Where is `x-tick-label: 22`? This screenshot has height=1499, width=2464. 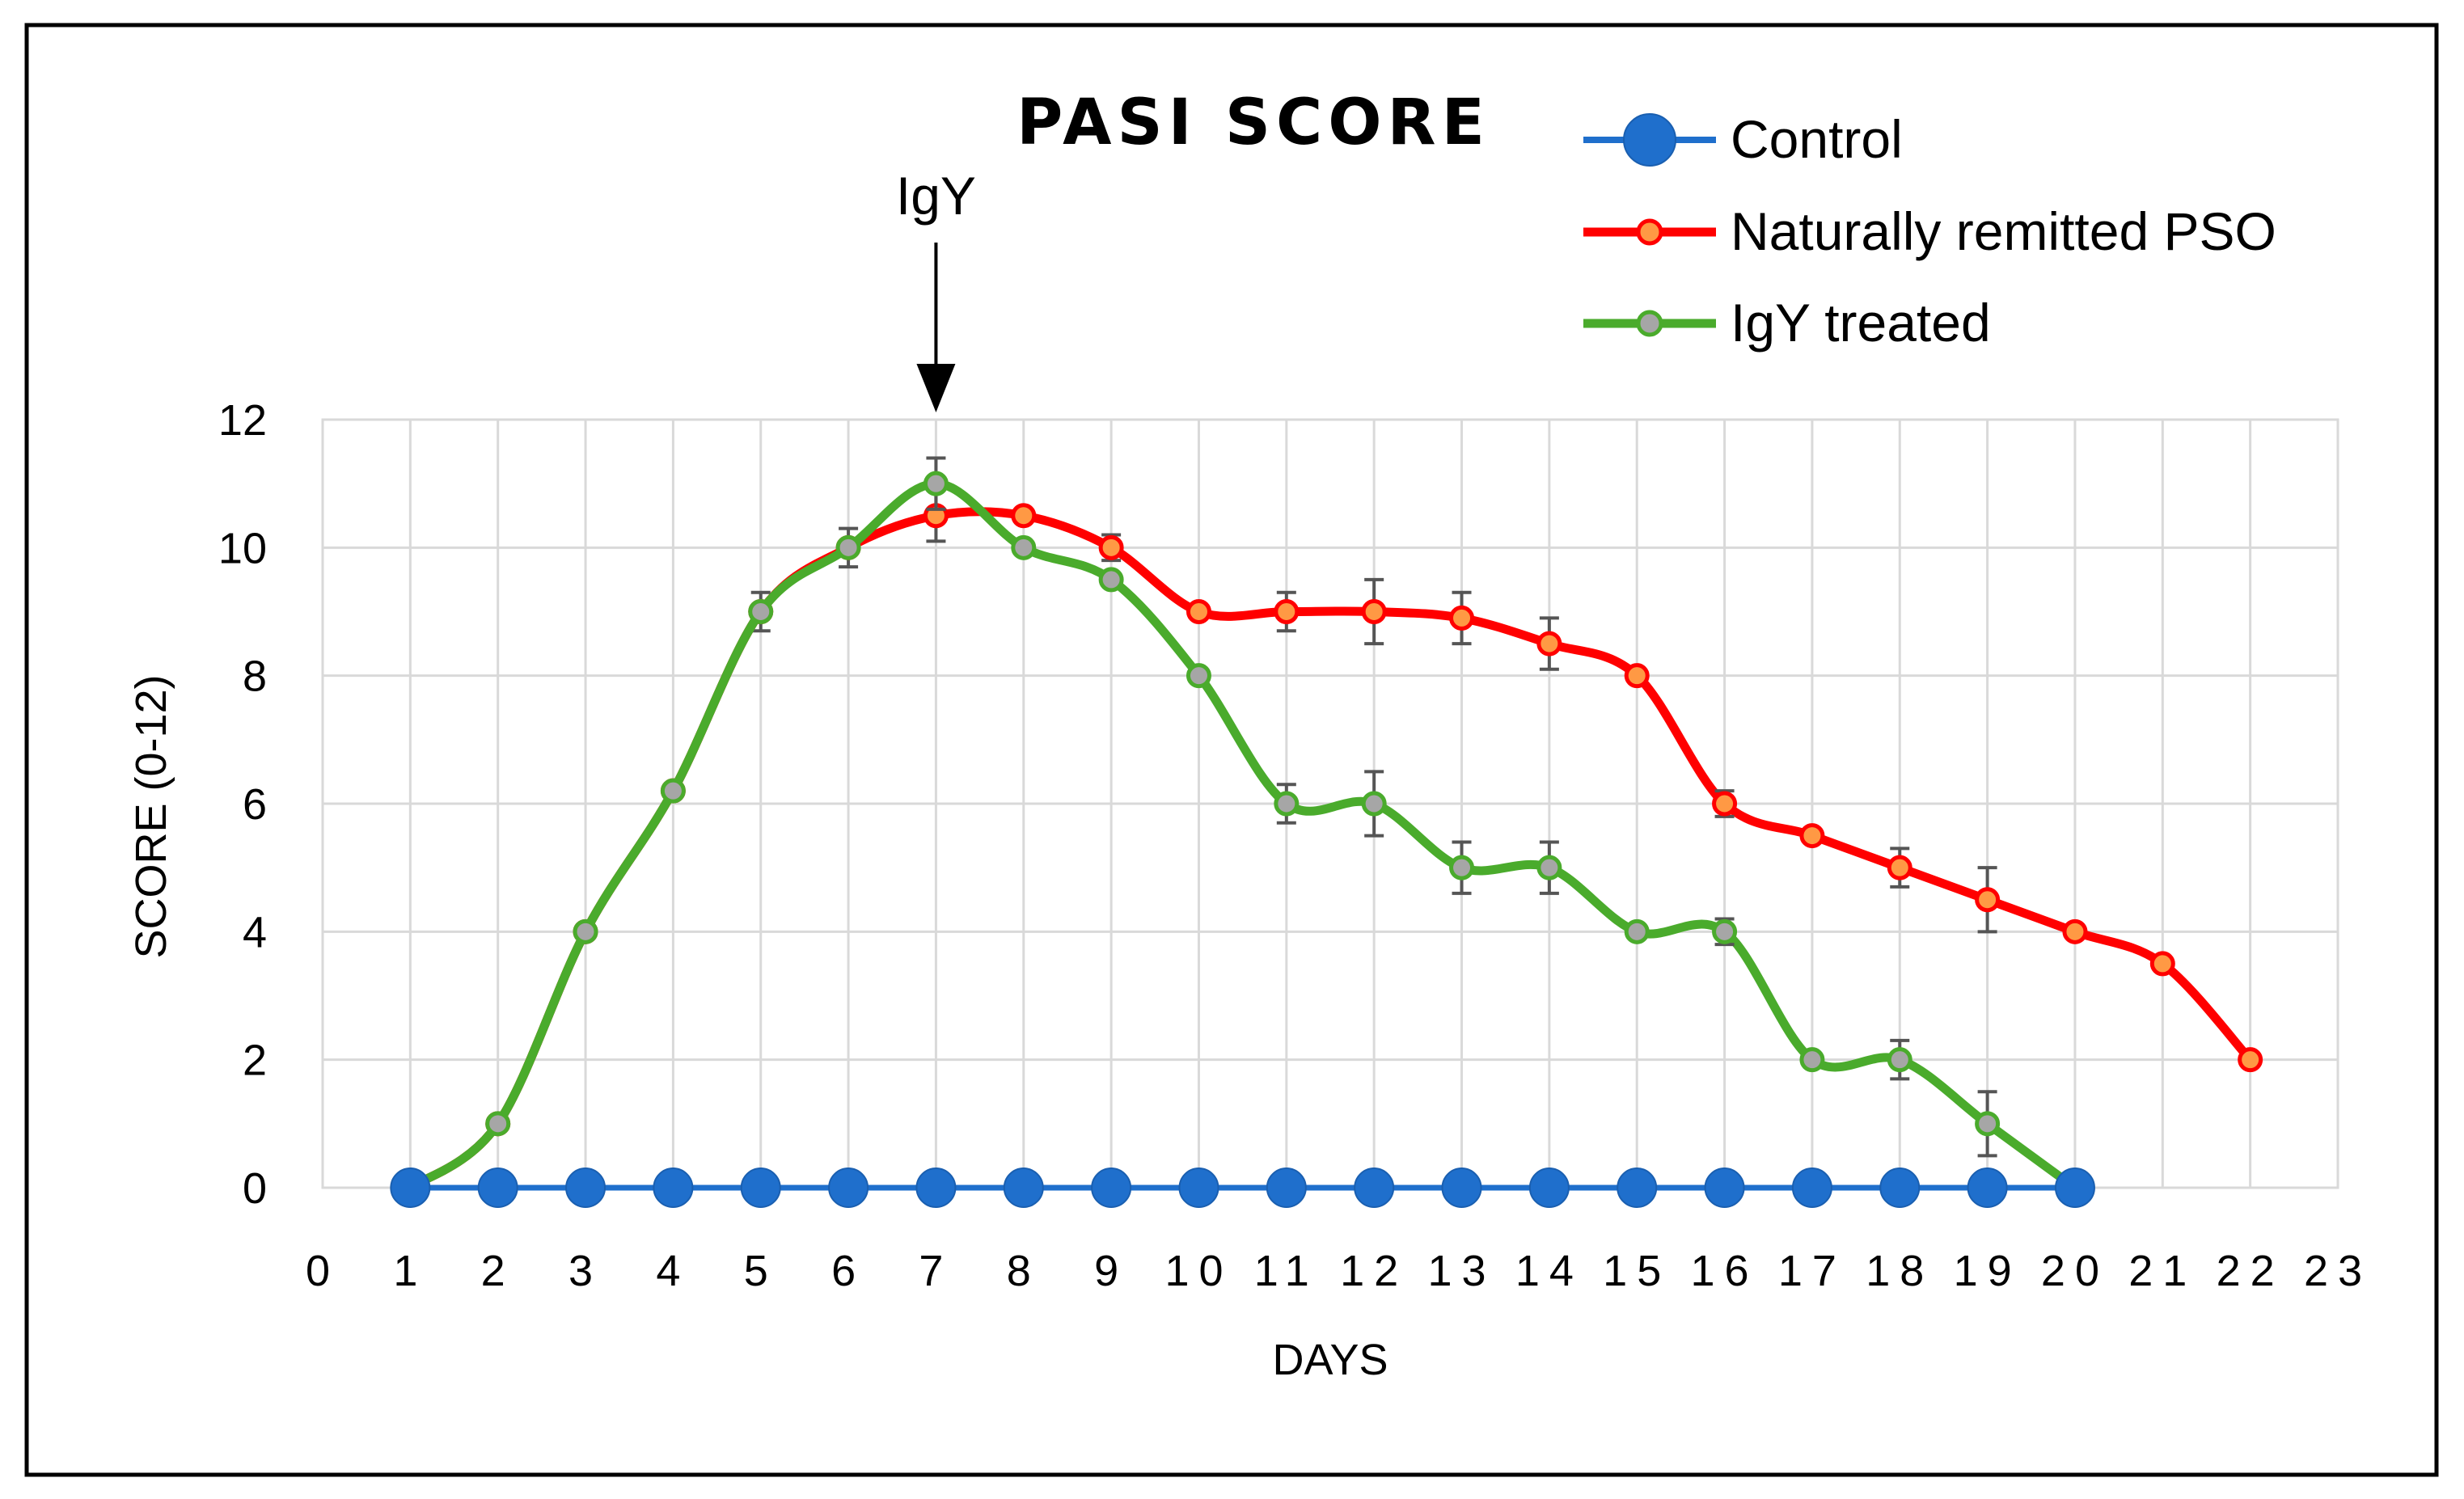 x-tick-label: 22 is located at coordinates (2250, 1271).